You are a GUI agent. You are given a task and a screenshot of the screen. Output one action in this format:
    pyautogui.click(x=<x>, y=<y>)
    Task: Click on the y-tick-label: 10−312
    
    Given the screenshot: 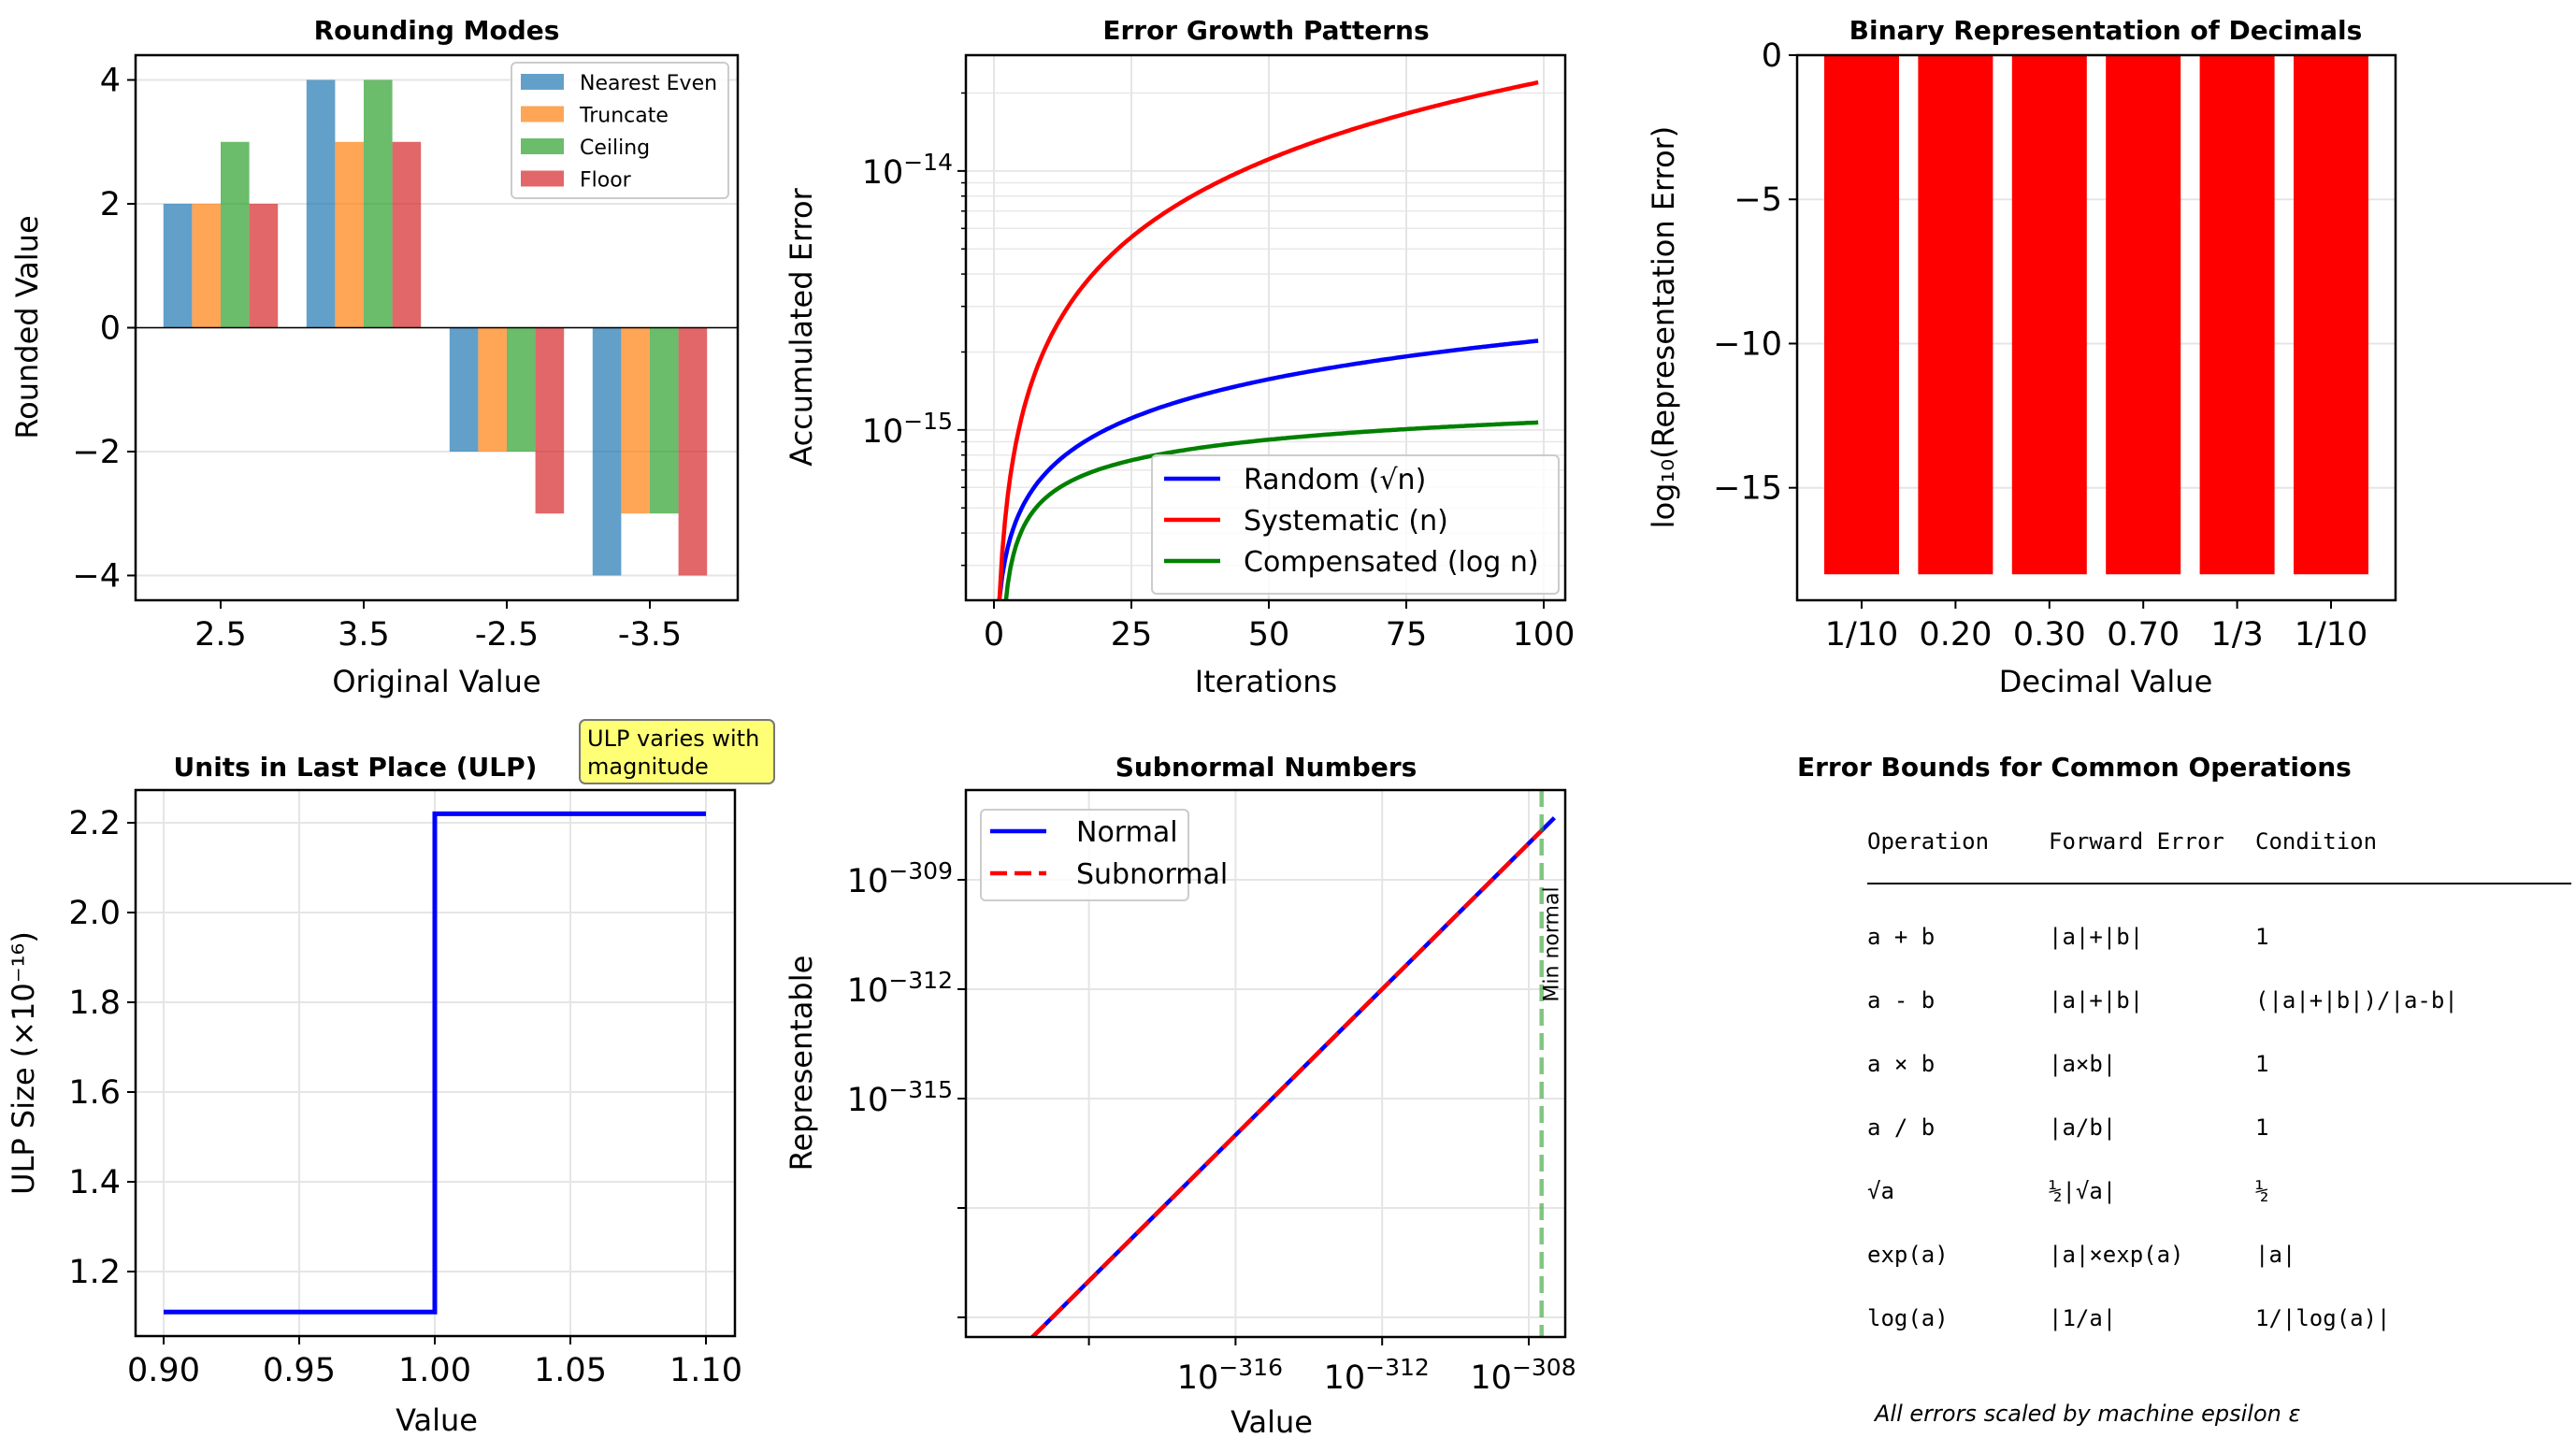 What is the action you would take?
    pyautogui.click(x=900, y=988)
    